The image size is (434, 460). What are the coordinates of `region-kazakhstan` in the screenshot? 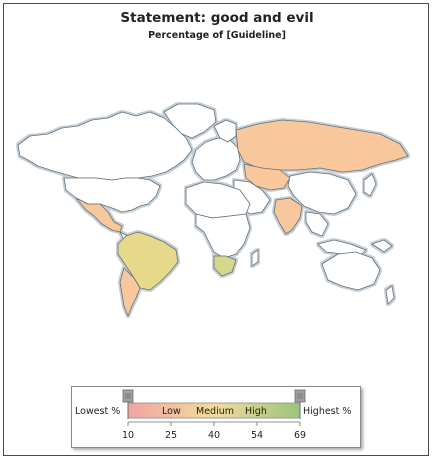 It's located at (267, 177).